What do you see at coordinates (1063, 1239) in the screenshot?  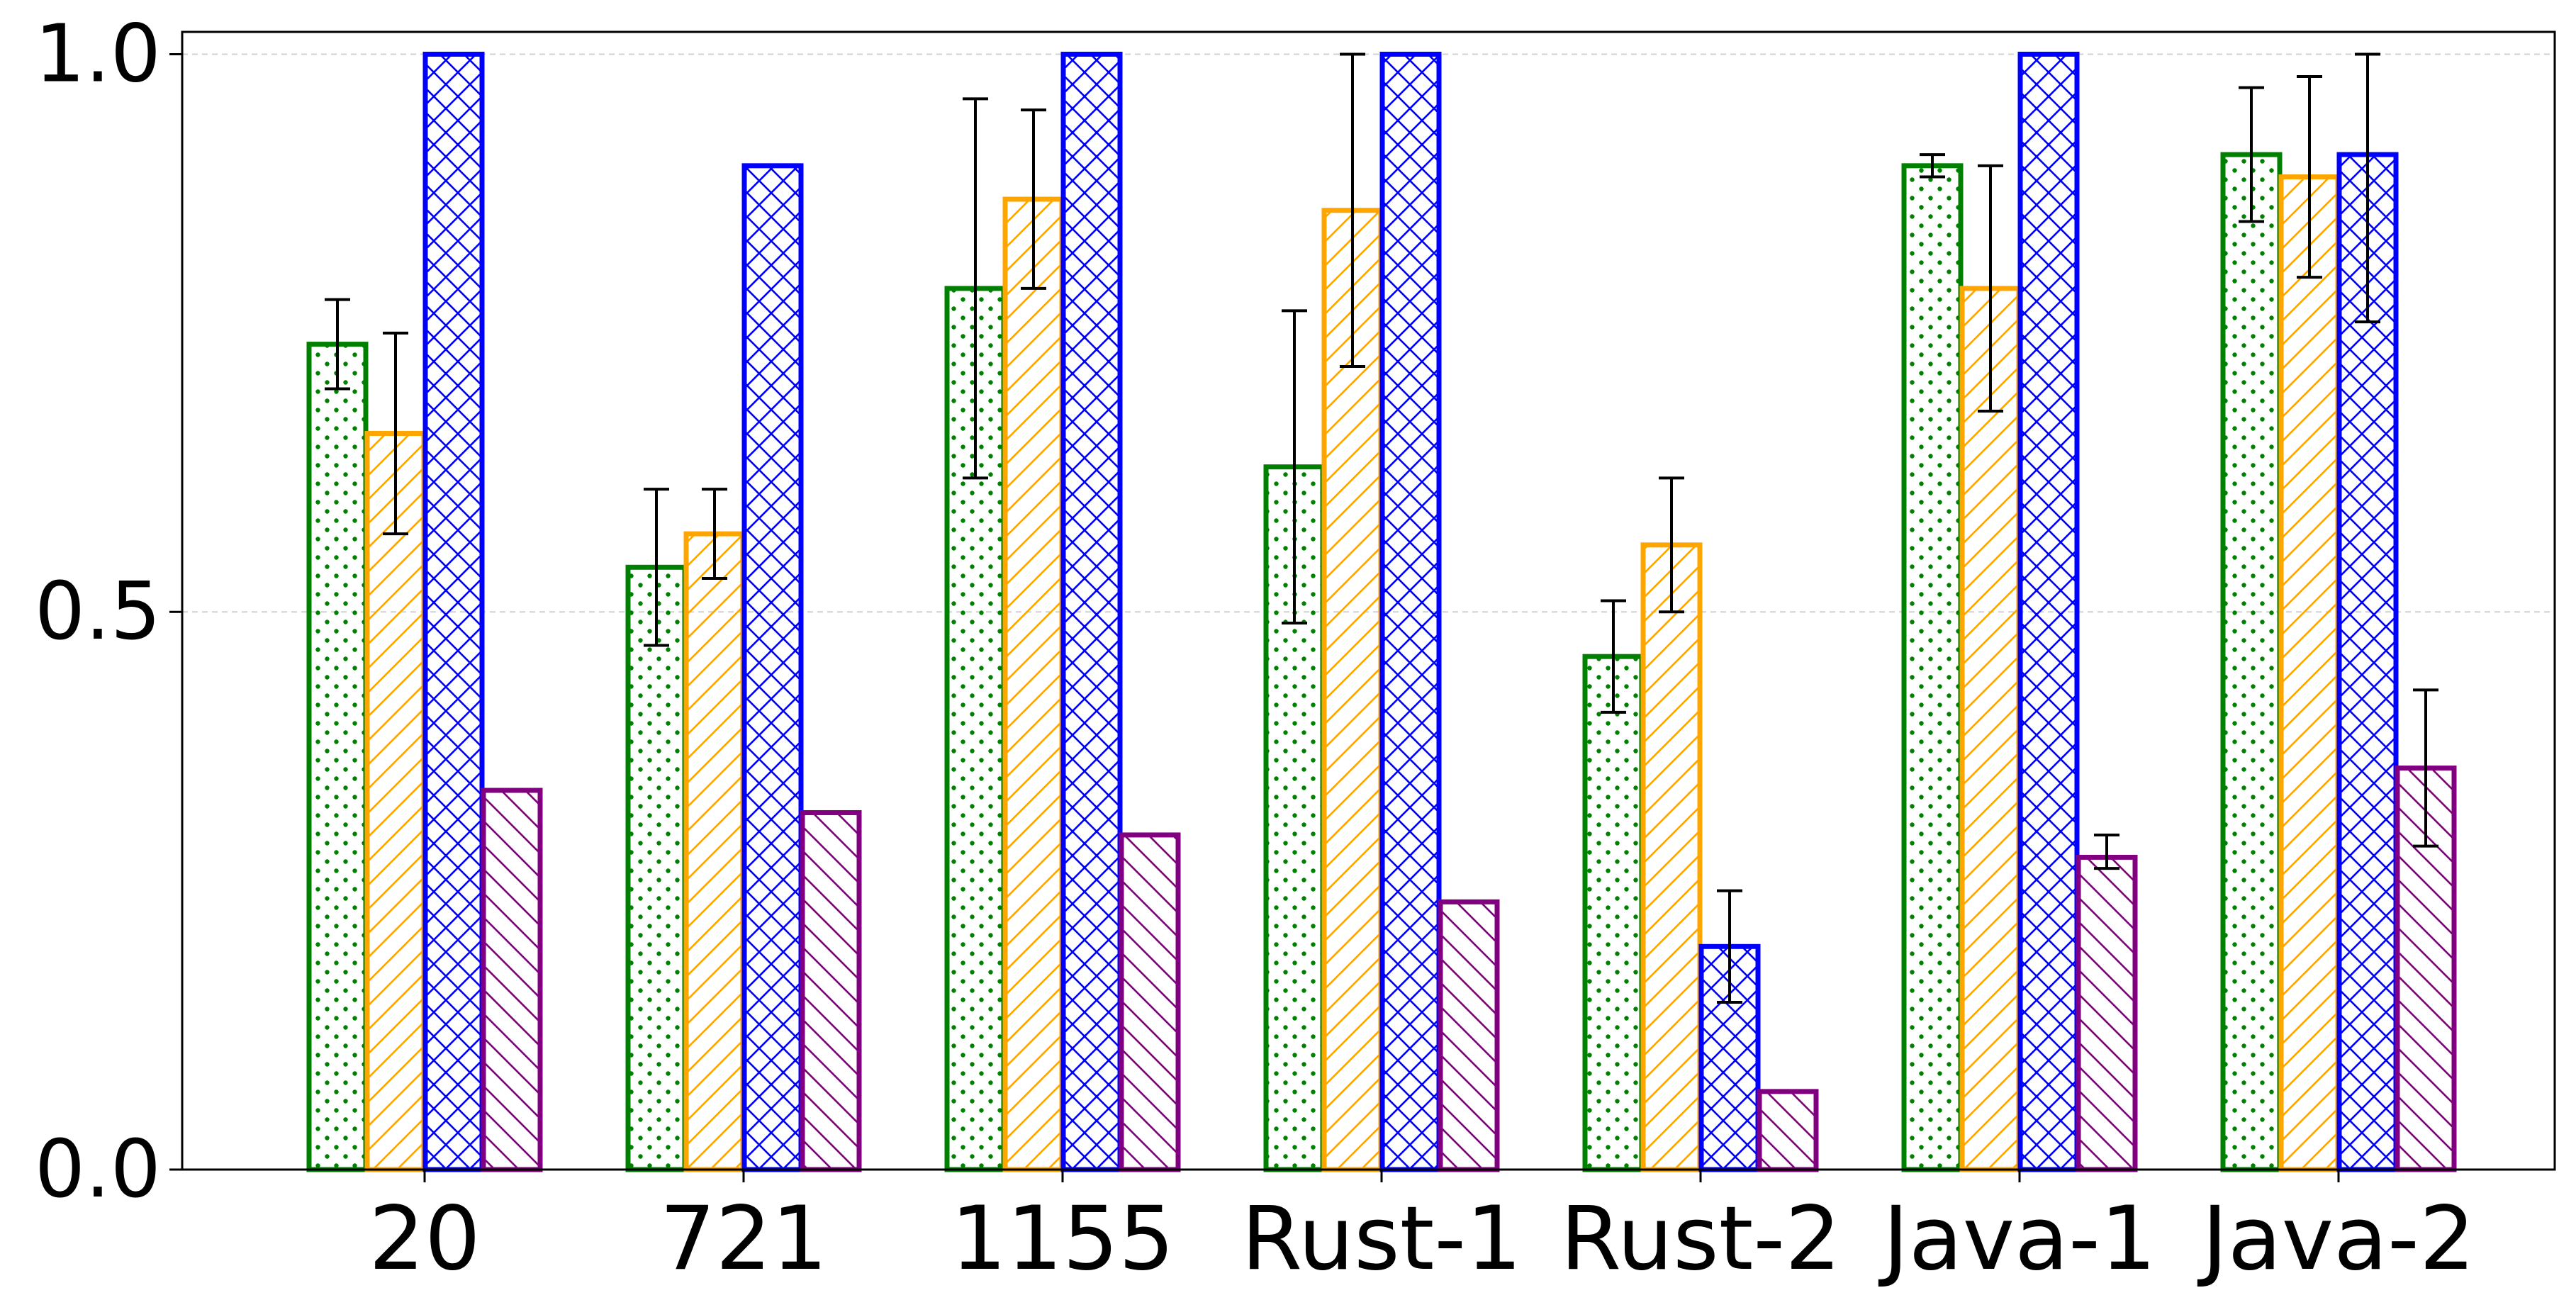 I see `x-tick-label-1155: 1155` at bounding box center [1063, 1239].